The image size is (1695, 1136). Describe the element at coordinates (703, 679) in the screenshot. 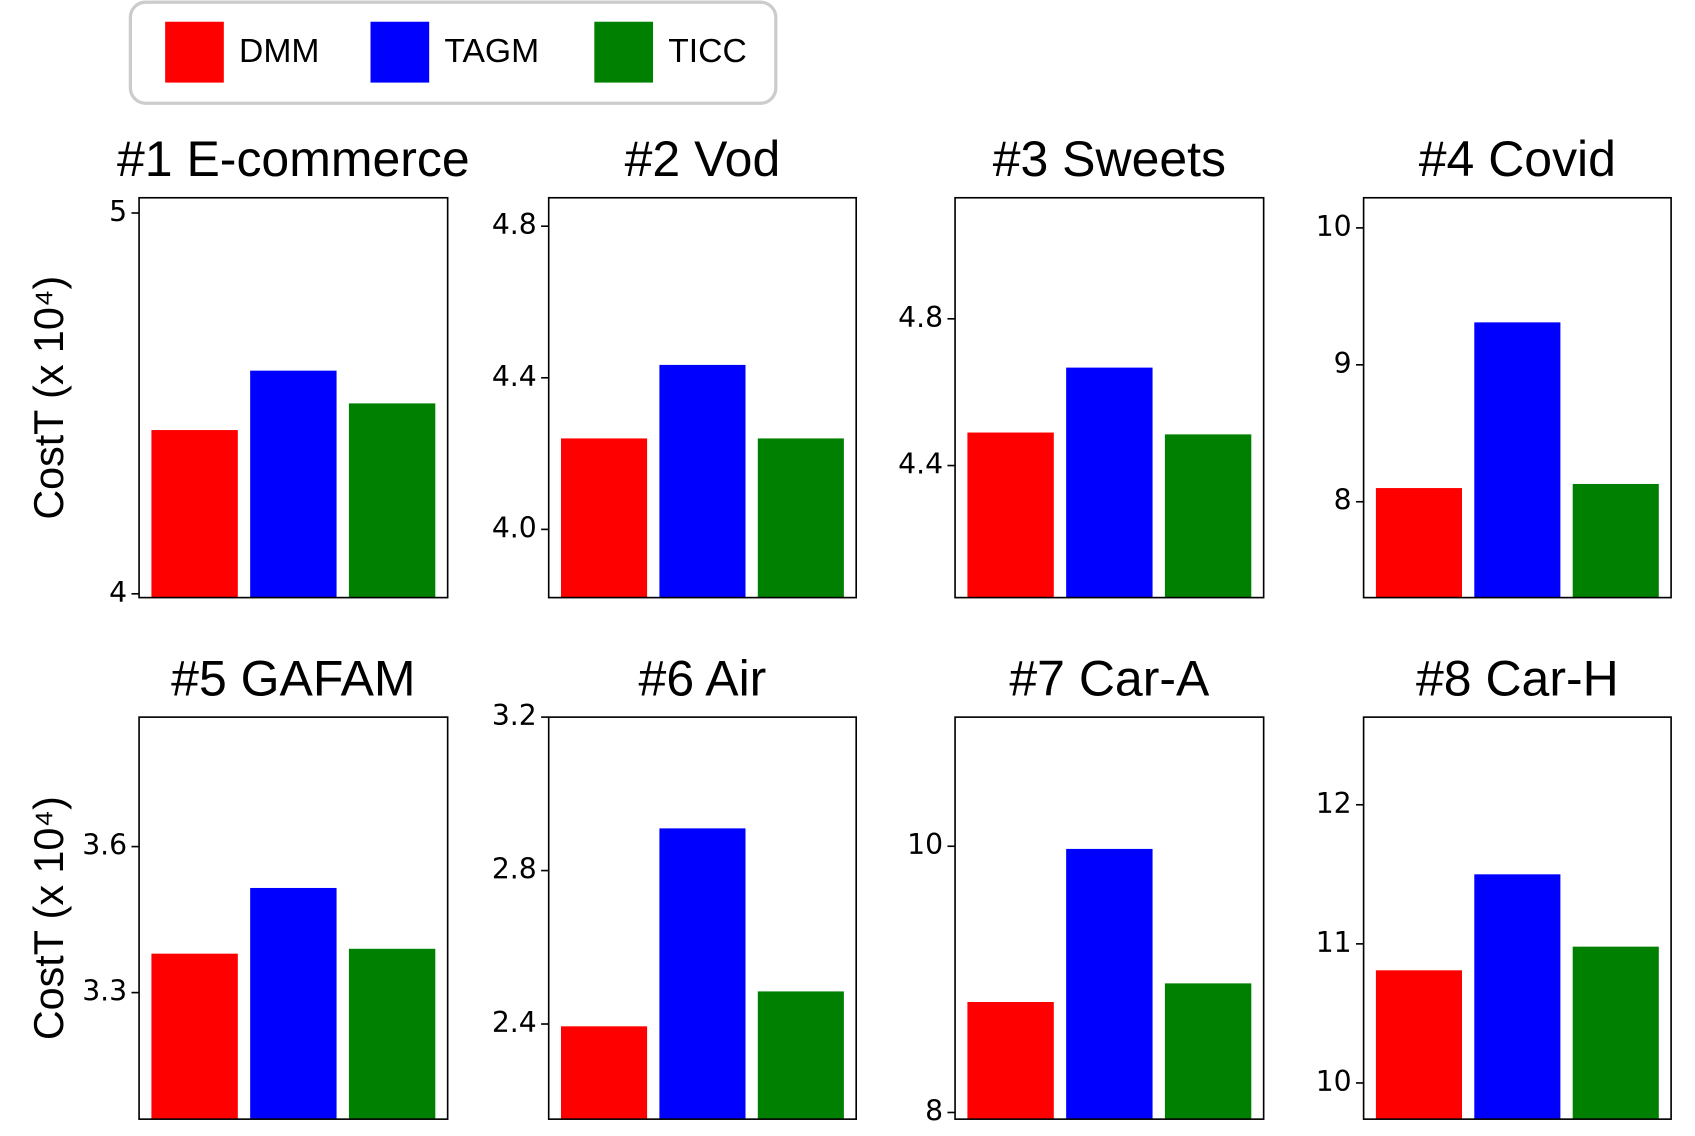

I see `chart-title: #6 Air` at that location.